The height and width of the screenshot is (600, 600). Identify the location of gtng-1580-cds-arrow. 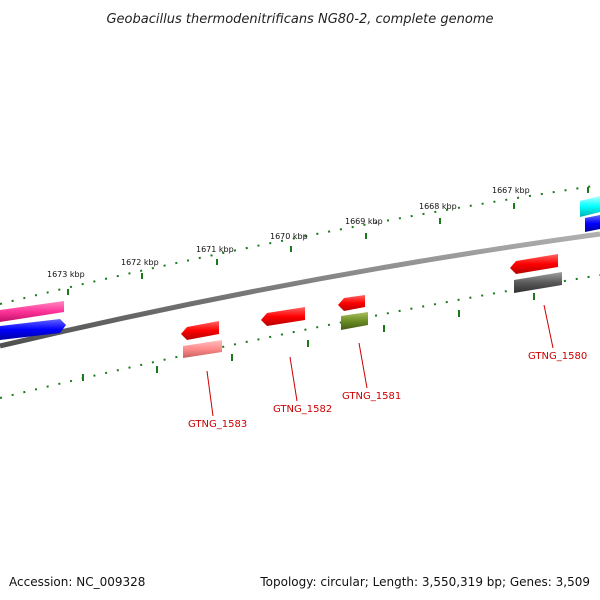
(534, 264).